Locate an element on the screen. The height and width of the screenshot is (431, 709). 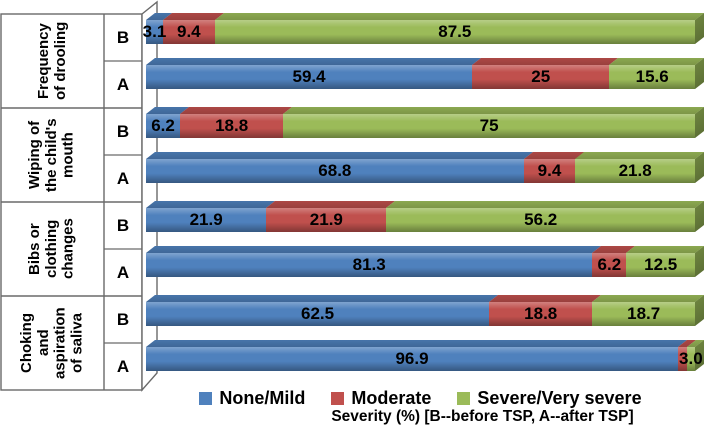
bar-segment-none-mild: 6.2 is located at coordinates (163, 126).